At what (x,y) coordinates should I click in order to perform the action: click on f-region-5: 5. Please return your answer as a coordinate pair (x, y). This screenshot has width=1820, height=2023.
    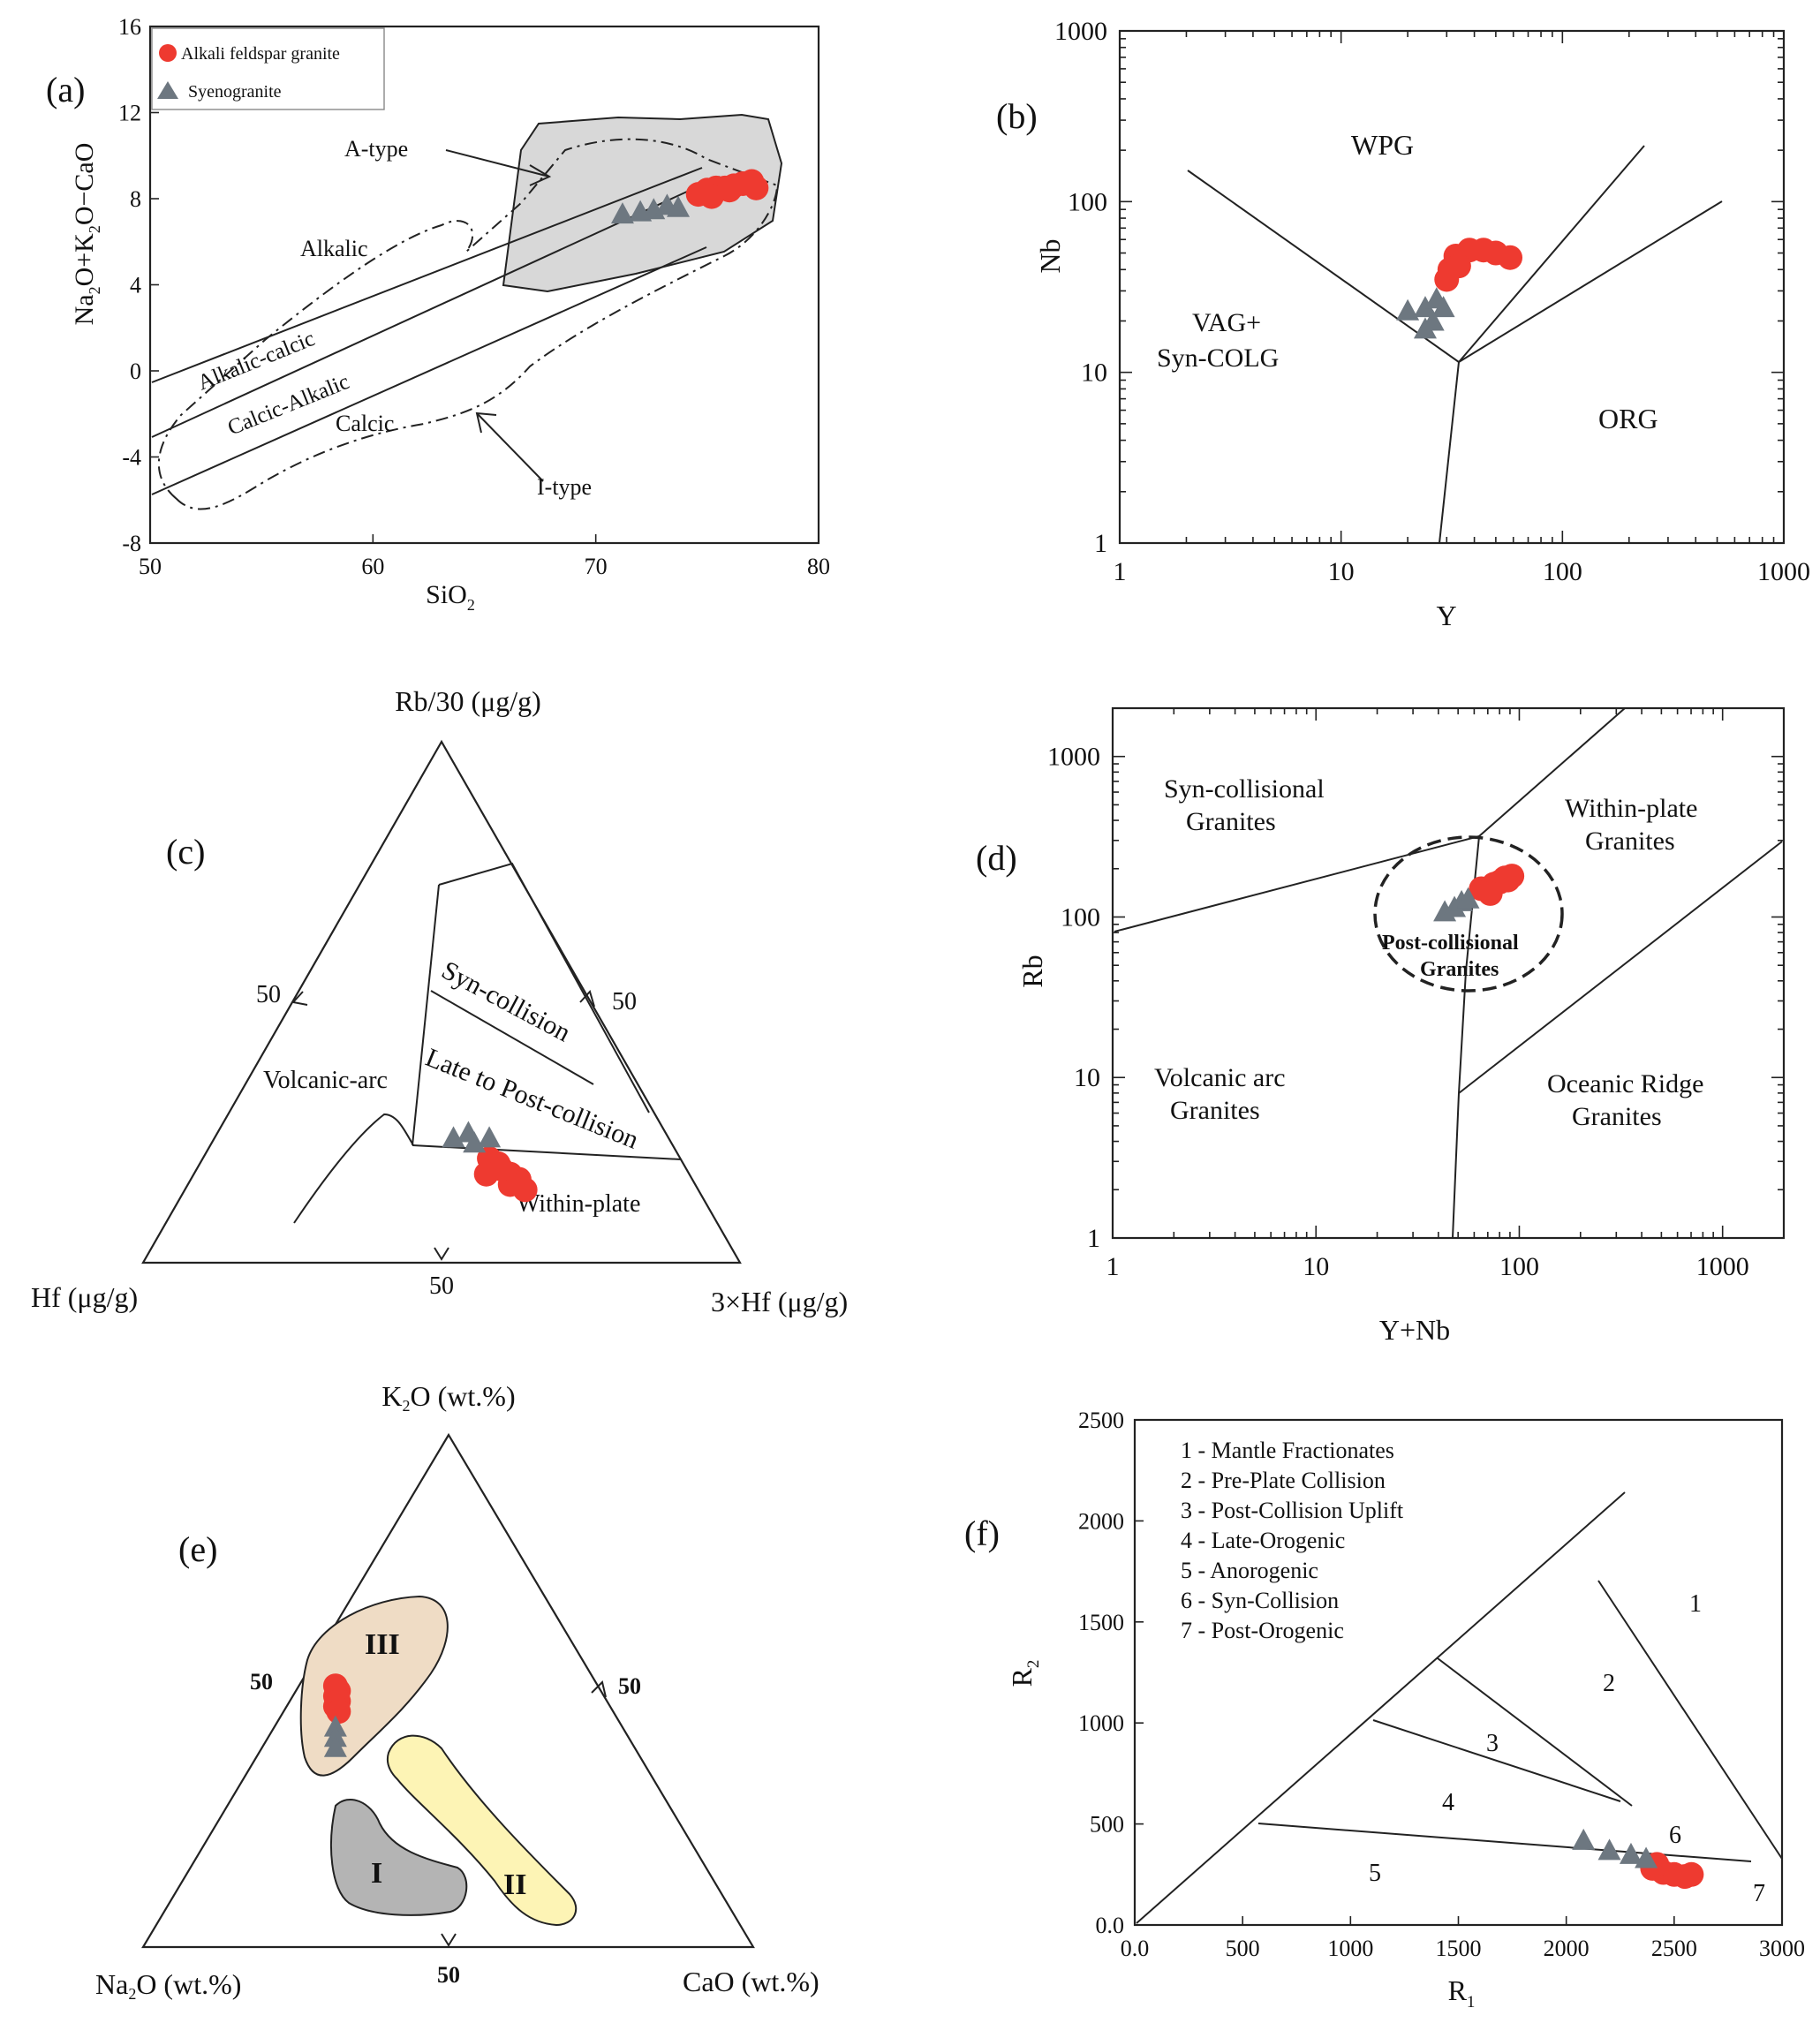
    Looking at the image, I should click on (1375, 1873).